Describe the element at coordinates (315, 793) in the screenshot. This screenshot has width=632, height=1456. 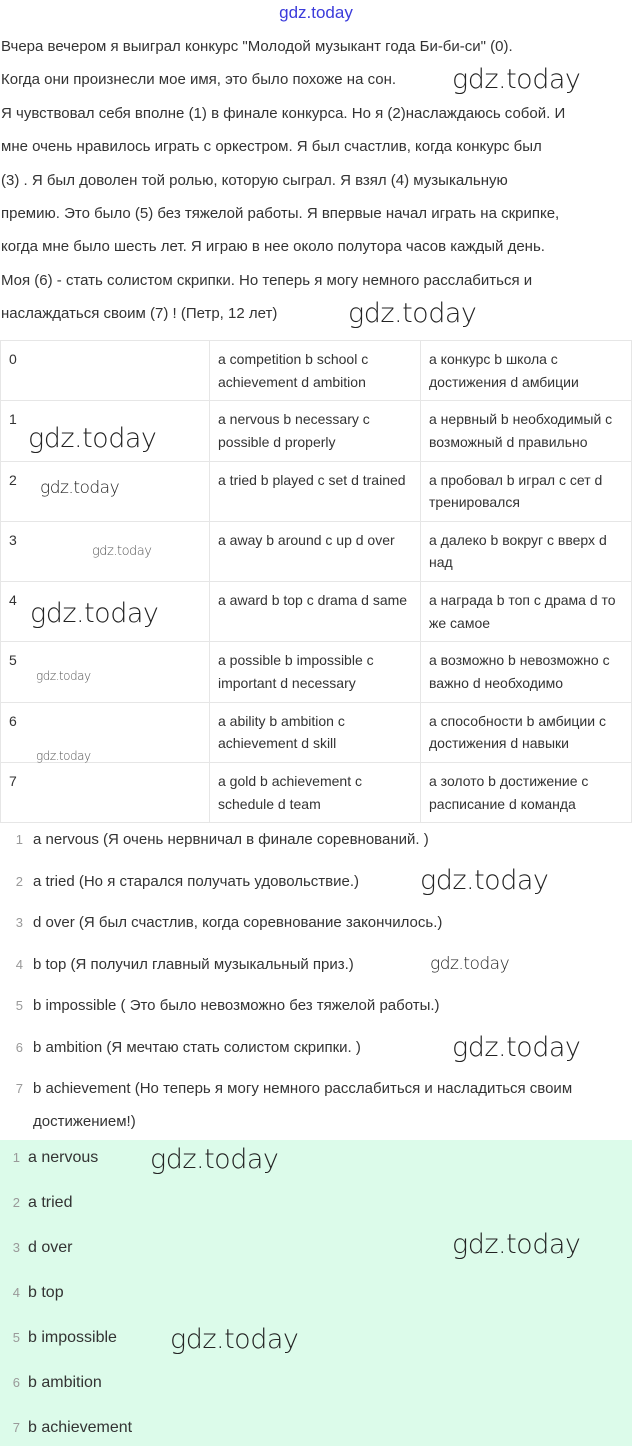
I see `english-options-cell: a gold b achievement c schedule d team` at that location.